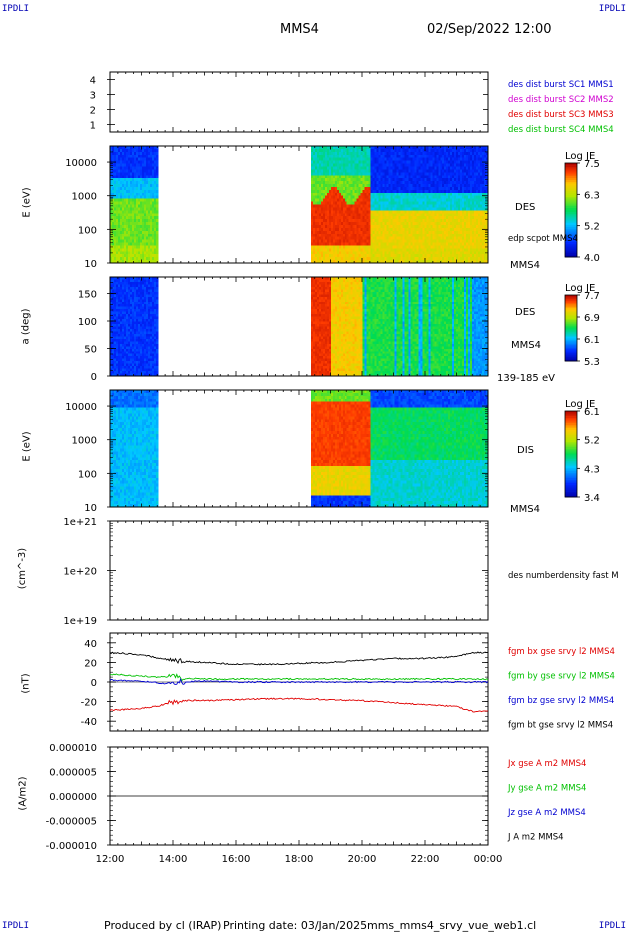 The height and width of the screenshot is (934, 630). Describe the element at coordinates (299, 205) in the screenshot. I see `spectrogram-des-energy` at that location.